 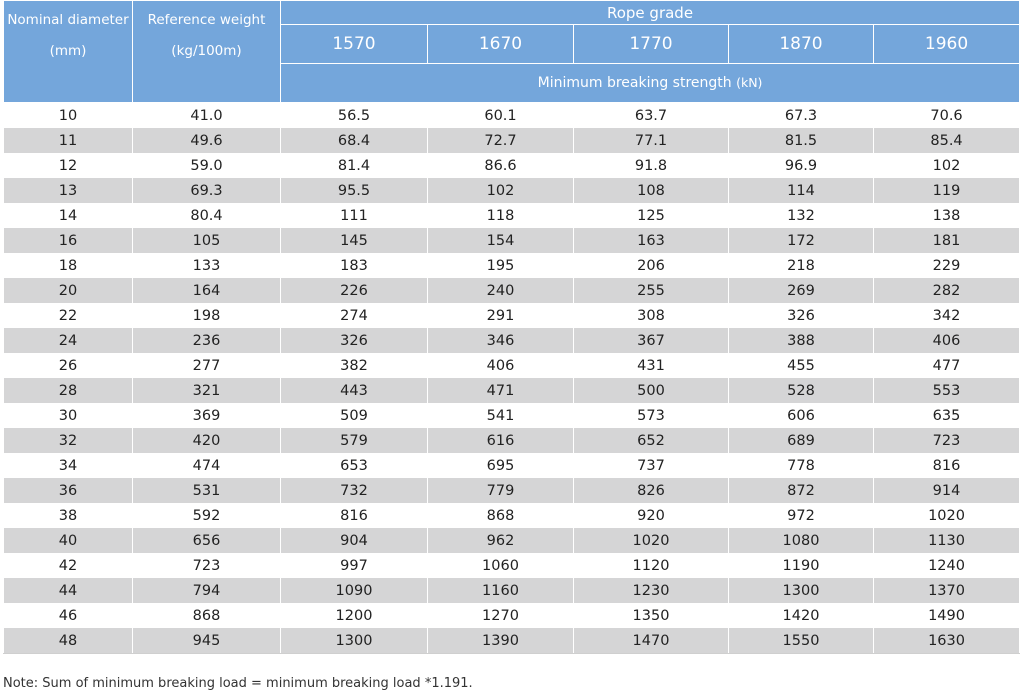 I want to click on strength-1670-cell: 240, so click(x=500, y=290).